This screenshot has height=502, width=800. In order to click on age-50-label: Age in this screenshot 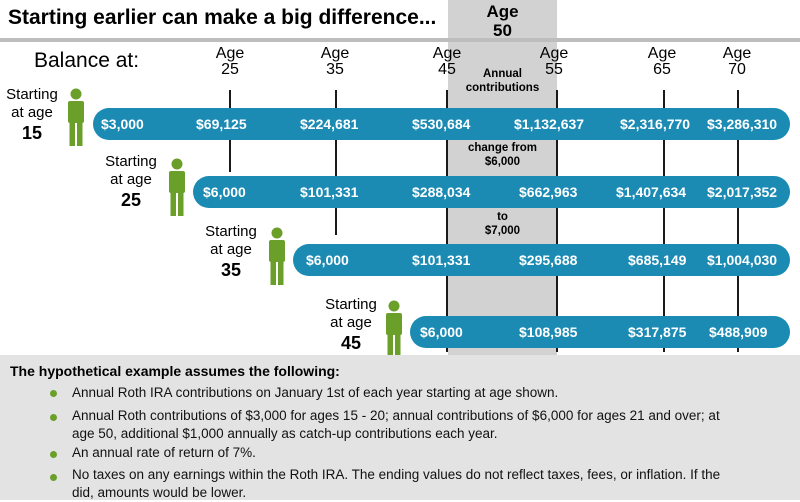, I will do `click(502, 11)`.